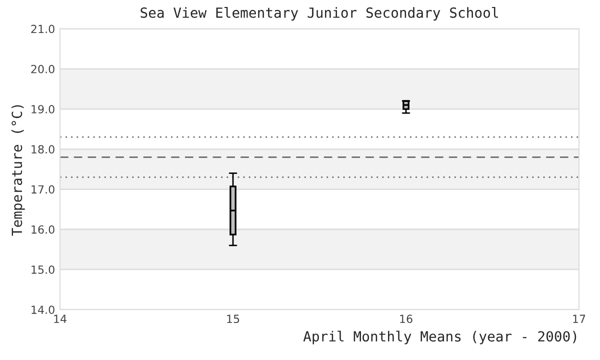 This screenshot has height=360, width=600. Describe the element at coordinates (319, 14) in the screenshot. I see `chart-title: Sea View Elementary Junior Secondary School` at that location.